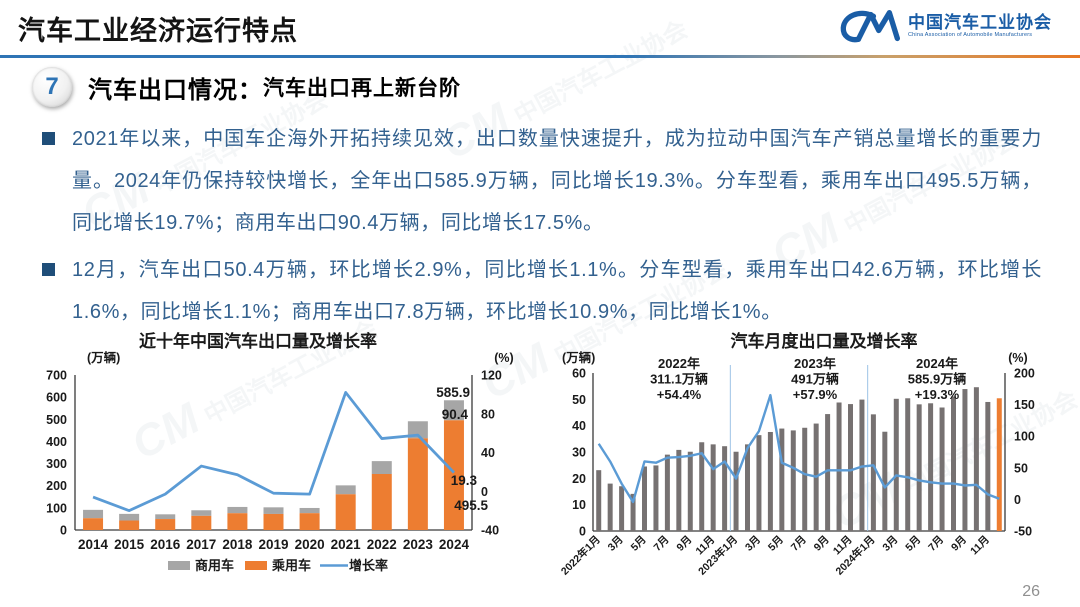  What do you see at coordinates (346, 544) in the screenshot?
I see `svg-text: 2021` at bounding box center [346, 544].